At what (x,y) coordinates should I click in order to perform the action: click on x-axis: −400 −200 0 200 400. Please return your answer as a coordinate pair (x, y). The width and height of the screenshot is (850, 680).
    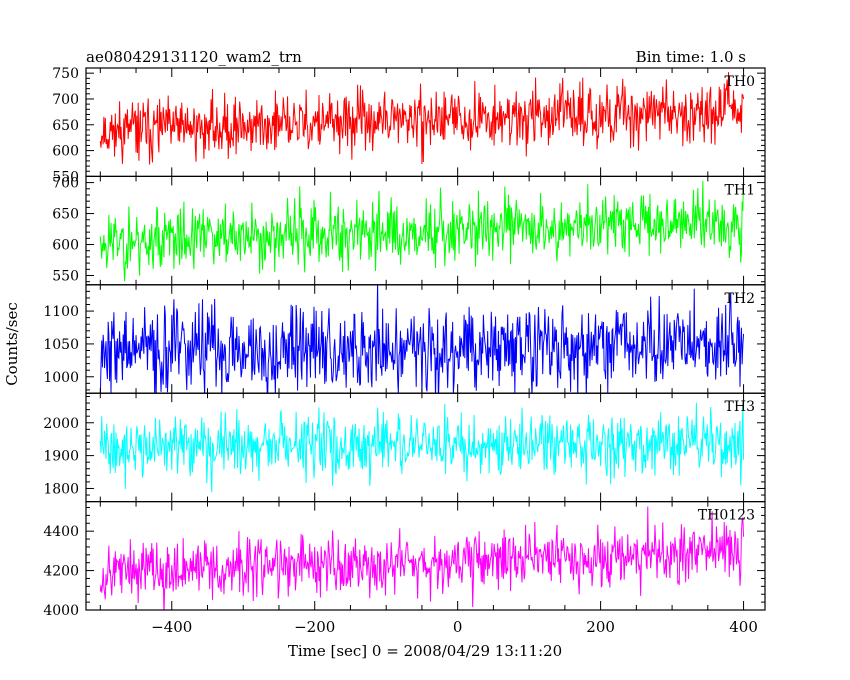
    Looking at the image, I should click on (454, 627).